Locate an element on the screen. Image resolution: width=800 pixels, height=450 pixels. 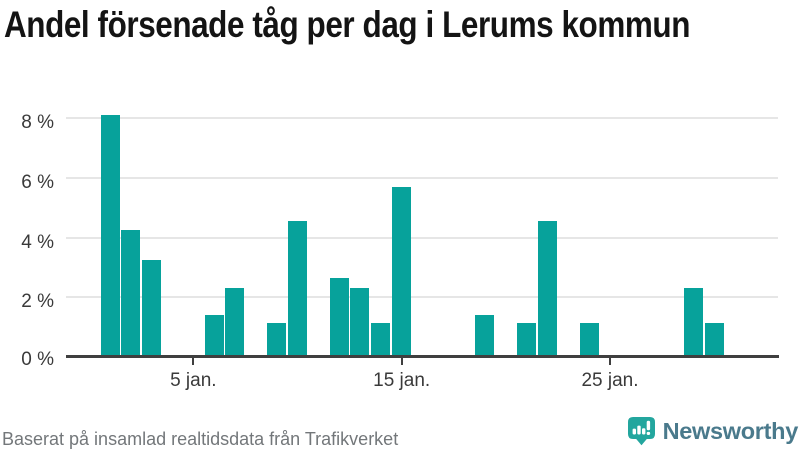
y-axis-tick-label: 6 % is located at coordinates (37, 182).